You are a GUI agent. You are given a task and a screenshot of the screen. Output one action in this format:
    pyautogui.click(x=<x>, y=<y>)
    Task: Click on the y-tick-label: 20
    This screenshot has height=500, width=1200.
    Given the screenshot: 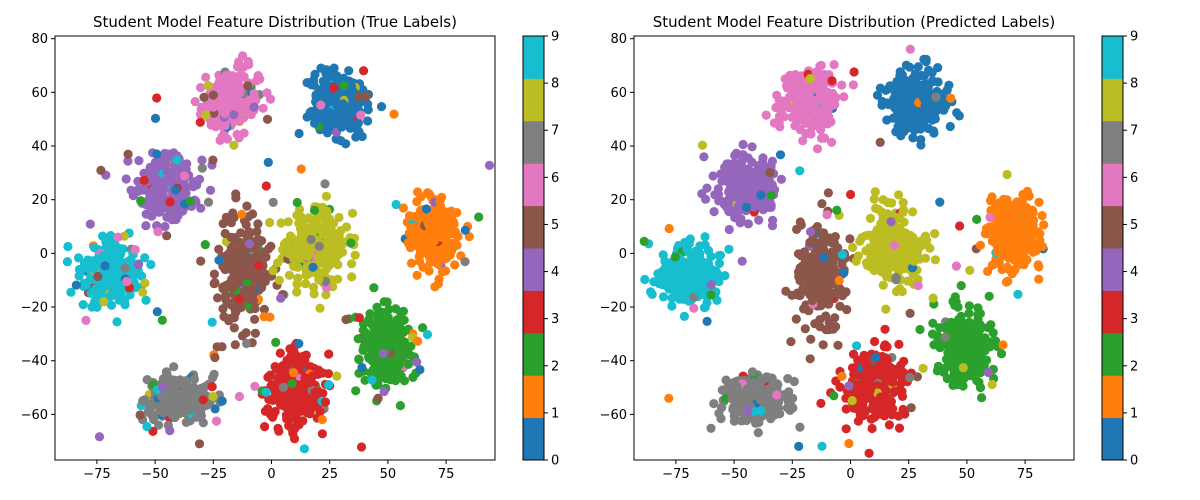 What is the action you would take?
    pyautogui.click(x=39, y=200)
    